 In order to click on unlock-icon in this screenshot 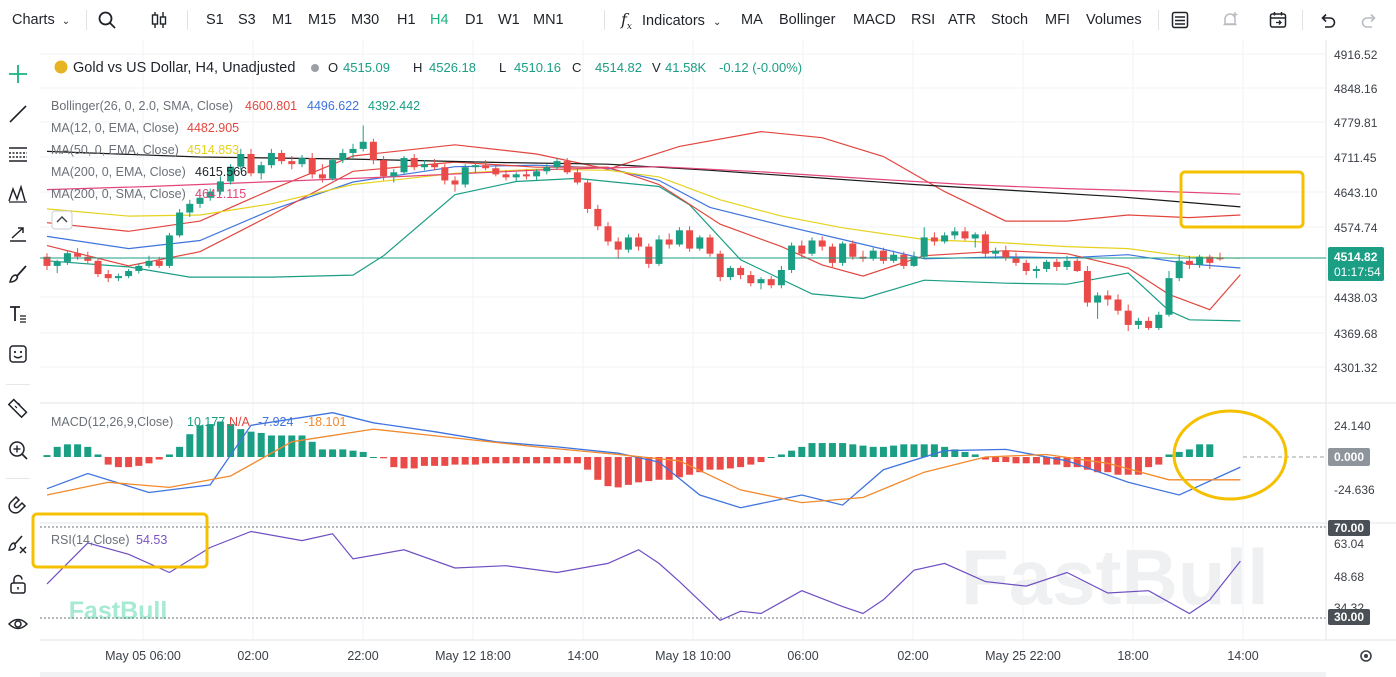, I will do `click(18, 584)`.